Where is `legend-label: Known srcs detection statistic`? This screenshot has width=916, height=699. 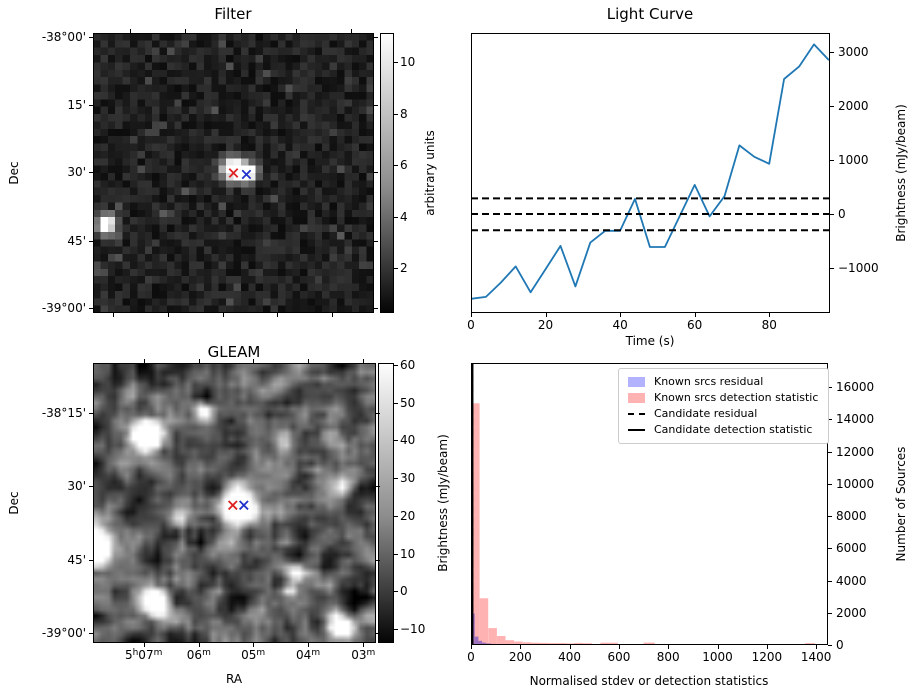 legend-label: Known srcs detection statistic is located at coordinates (736, 397).